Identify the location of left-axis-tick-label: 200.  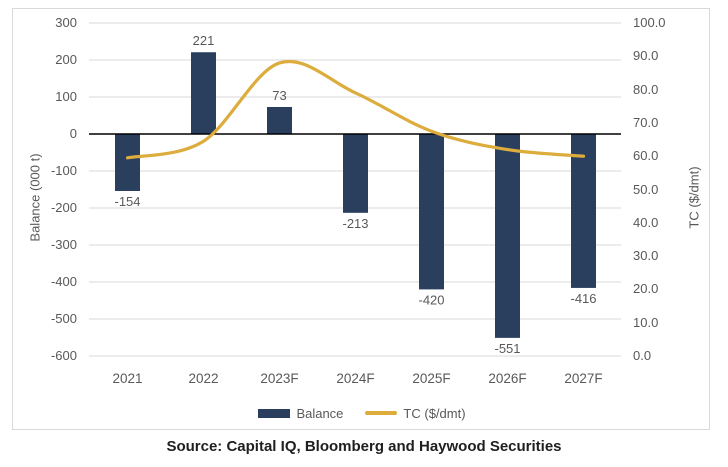
(66, 59).